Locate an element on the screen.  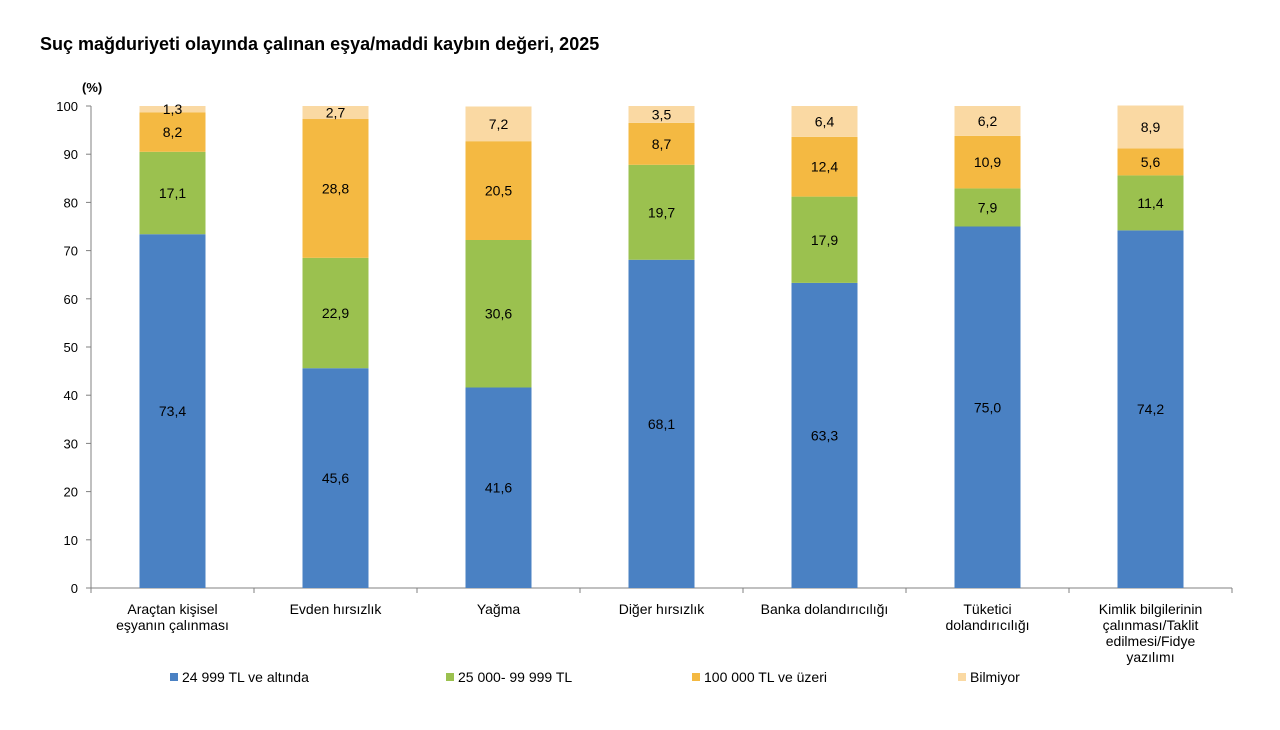
data-label: 73,4 is located at coordinates (172, 411).